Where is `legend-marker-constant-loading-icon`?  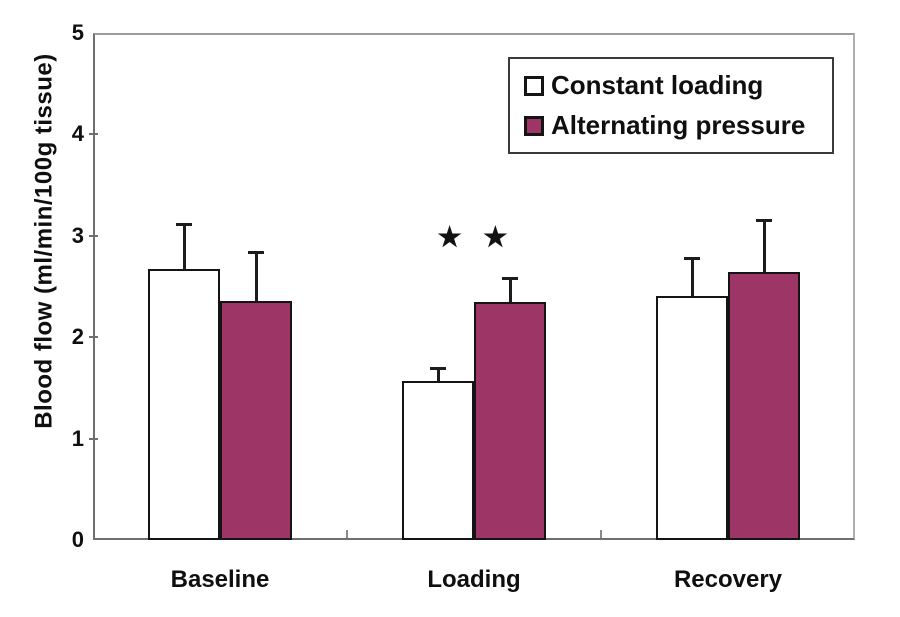
legend-marker-constant-loading-icon is located at coordinates (534, 85).